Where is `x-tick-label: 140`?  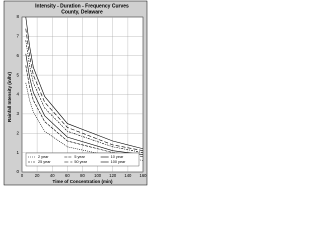 x-tick-label: 140 is located at coordinates (128, 175).